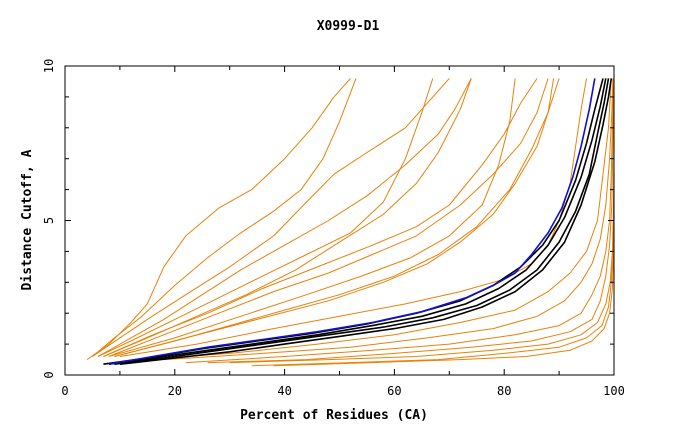 This screenshot has width=680, height=440. Describe the element at coordinates (348, 26) in the screenshot. I see `chart-title: X0999-D1` at that location.